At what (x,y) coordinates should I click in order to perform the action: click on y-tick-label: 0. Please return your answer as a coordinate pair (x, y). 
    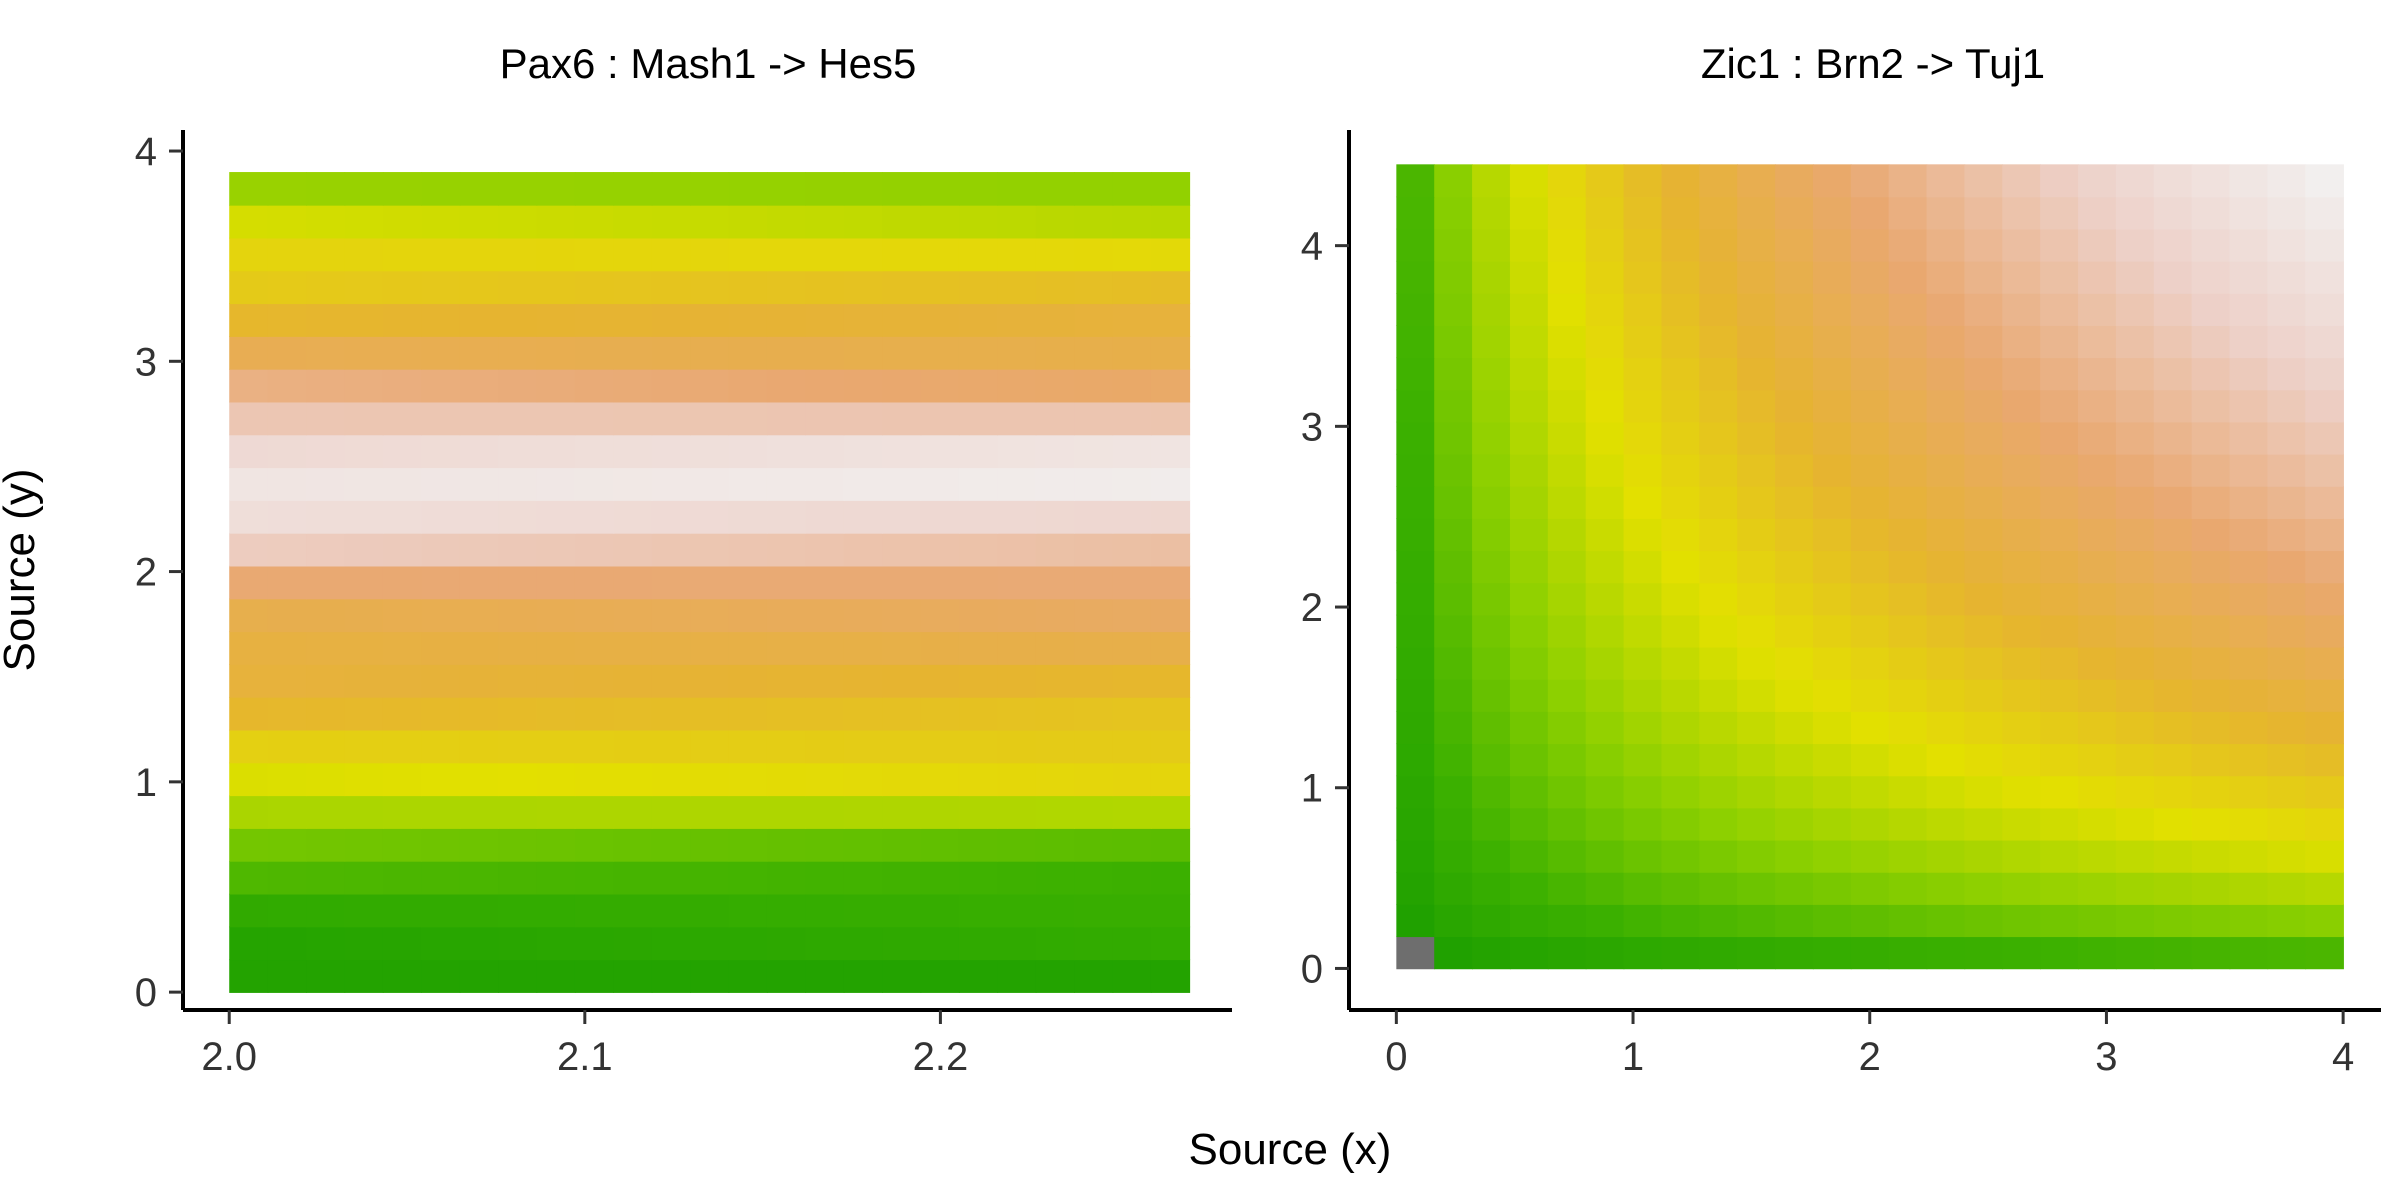
    Looking at the image, I should click on (1312, 969).